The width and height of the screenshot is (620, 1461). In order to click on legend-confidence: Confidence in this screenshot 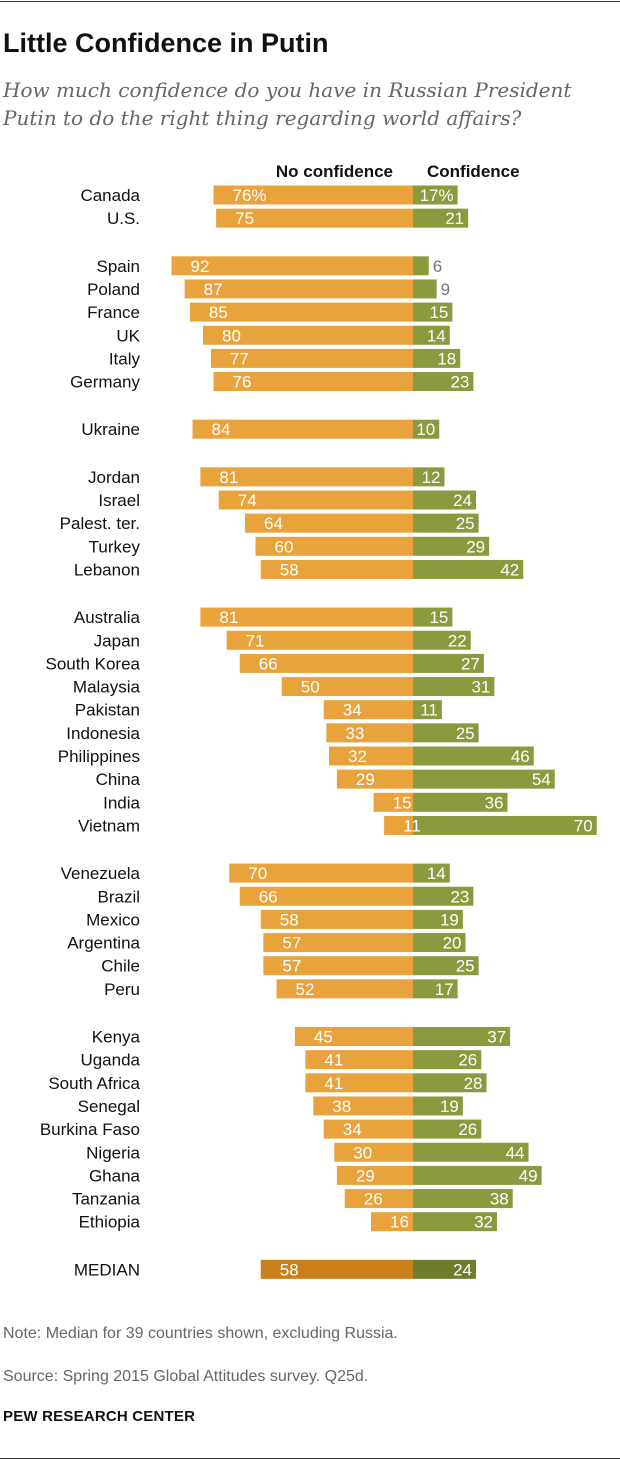, I will do `click(473, 171)`.